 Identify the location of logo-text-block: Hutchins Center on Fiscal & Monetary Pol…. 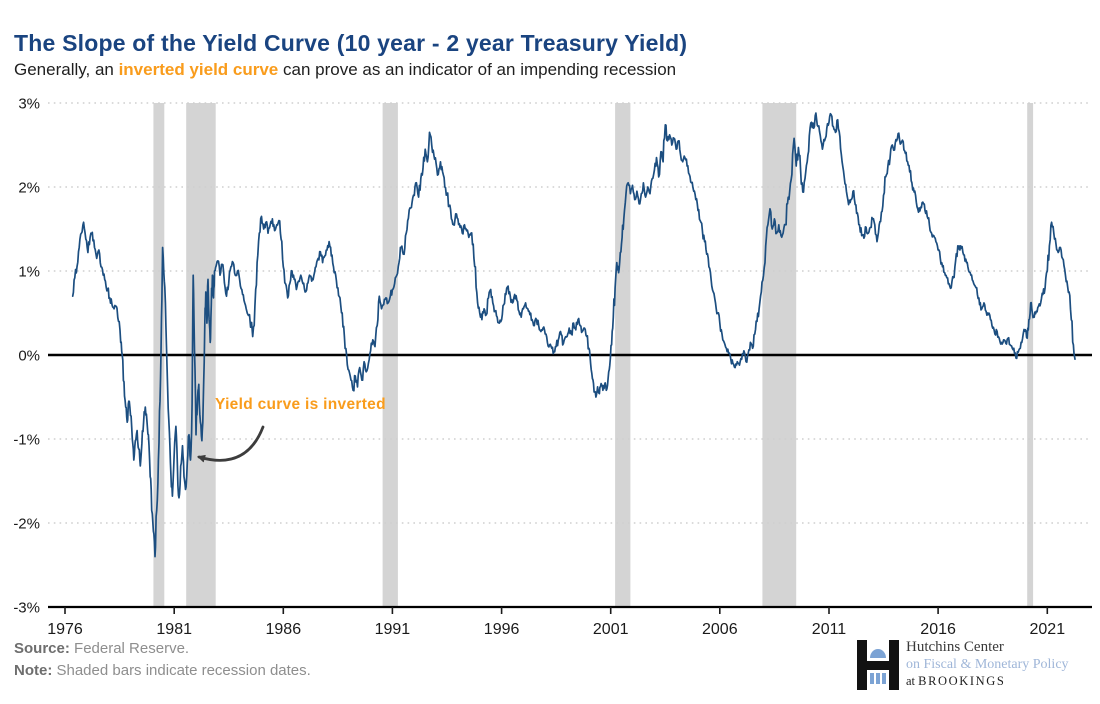
(987, 664).